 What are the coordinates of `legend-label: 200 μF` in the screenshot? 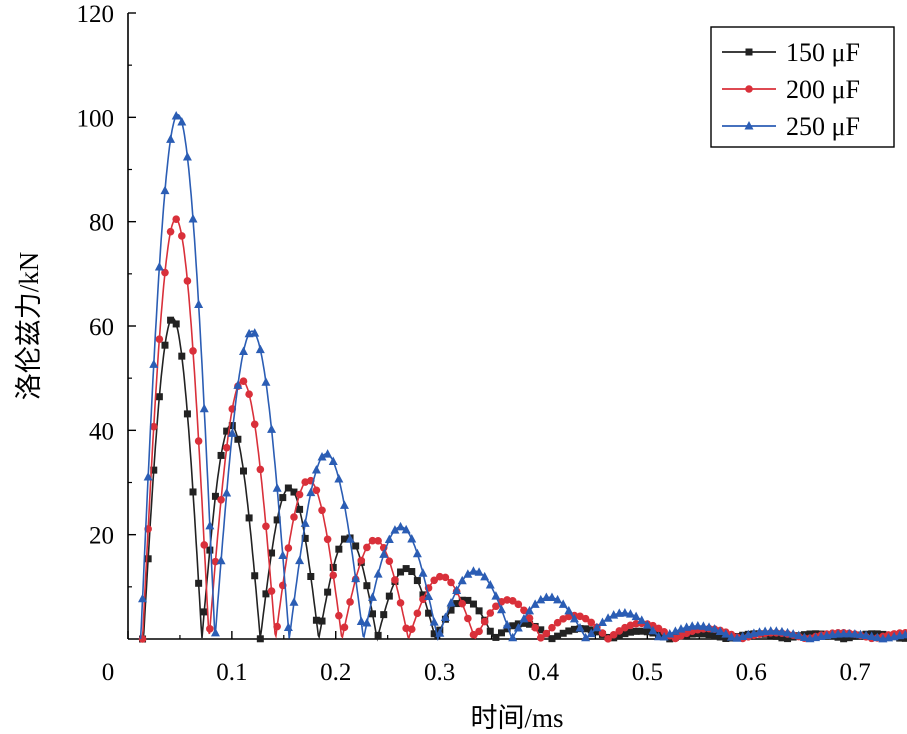 It's located at (823, 89).